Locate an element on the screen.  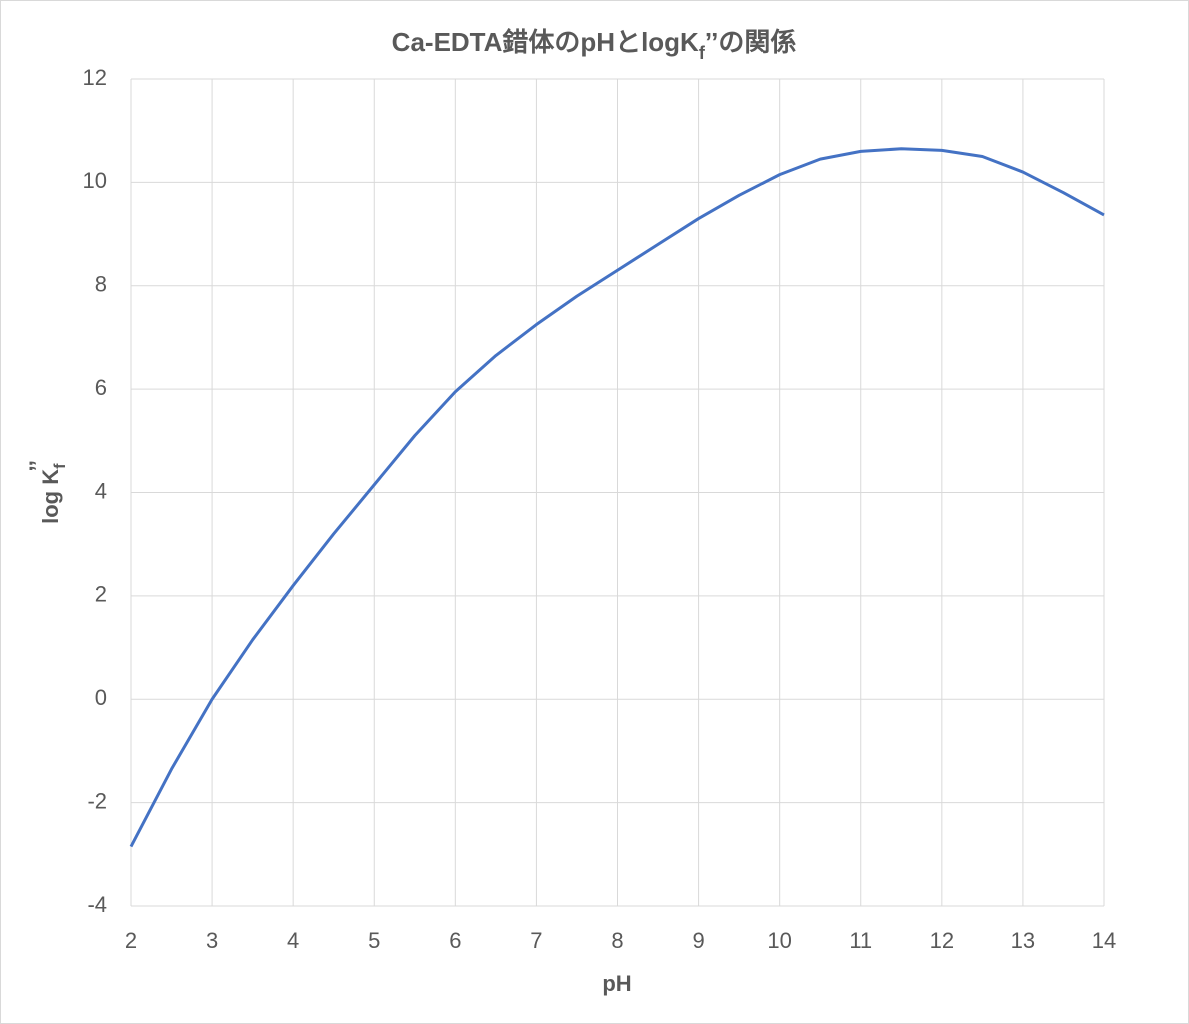
text-part: ’’ is located at coordinates (37, 465).